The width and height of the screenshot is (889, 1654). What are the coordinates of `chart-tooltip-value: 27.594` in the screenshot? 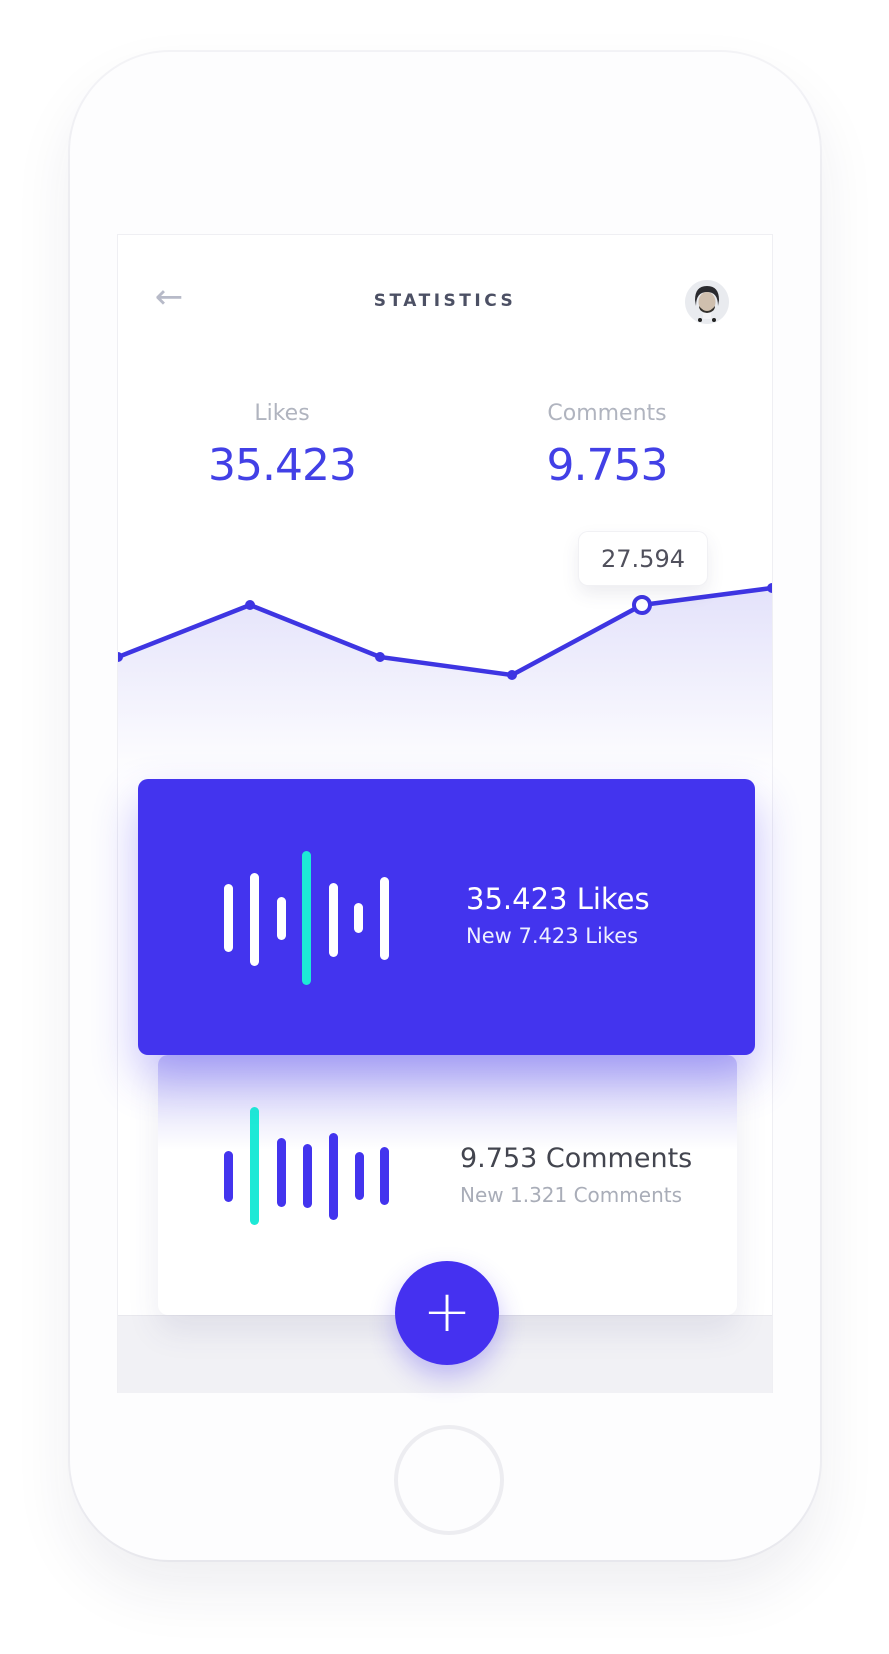 It's located at (643, 558).